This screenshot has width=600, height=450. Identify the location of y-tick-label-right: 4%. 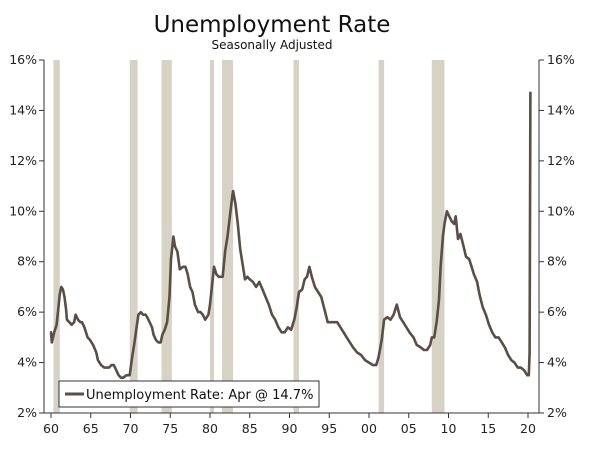
(557, 362).